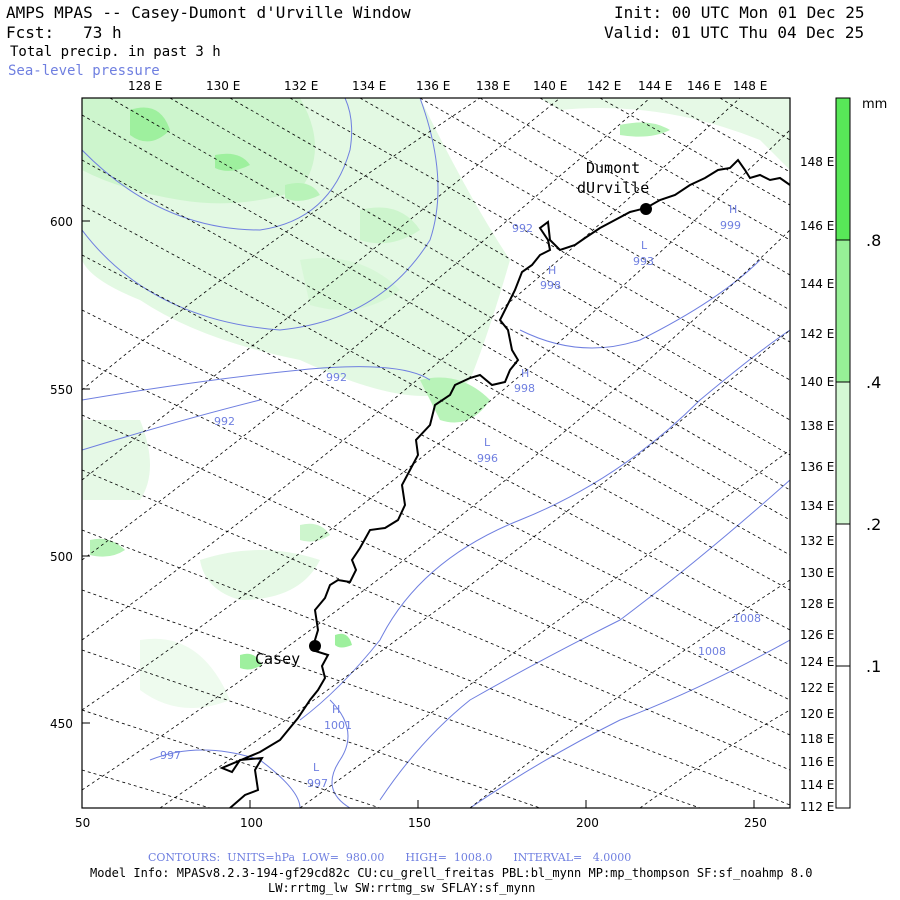 This screenshot has width=900, height=900. I want to click on lon-label: 114 E, so click(817, 785).